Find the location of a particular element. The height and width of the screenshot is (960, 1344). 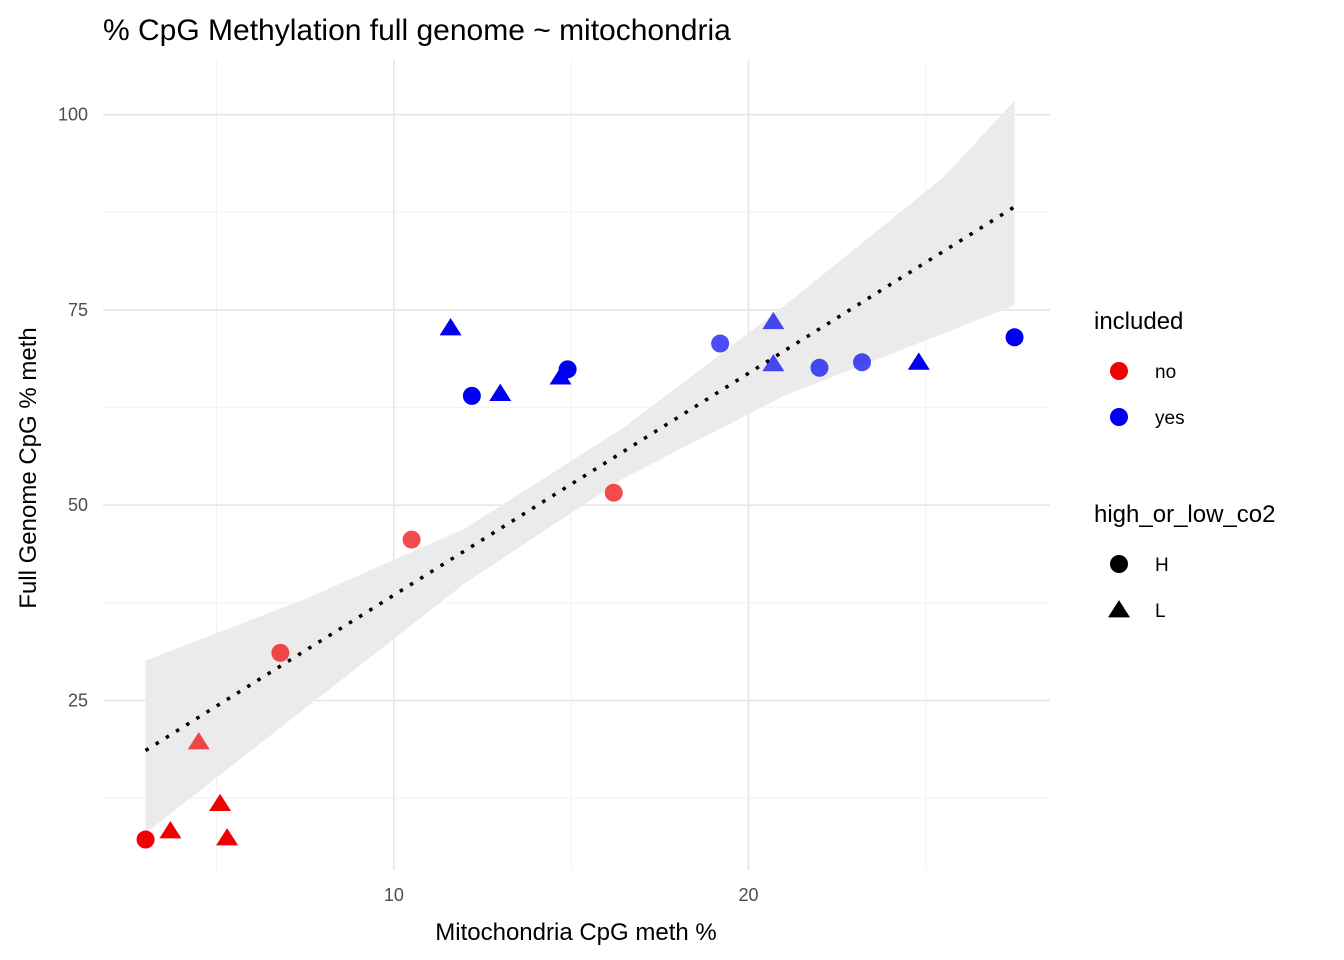

legend-key-H is located at coordinates (1119, 564).